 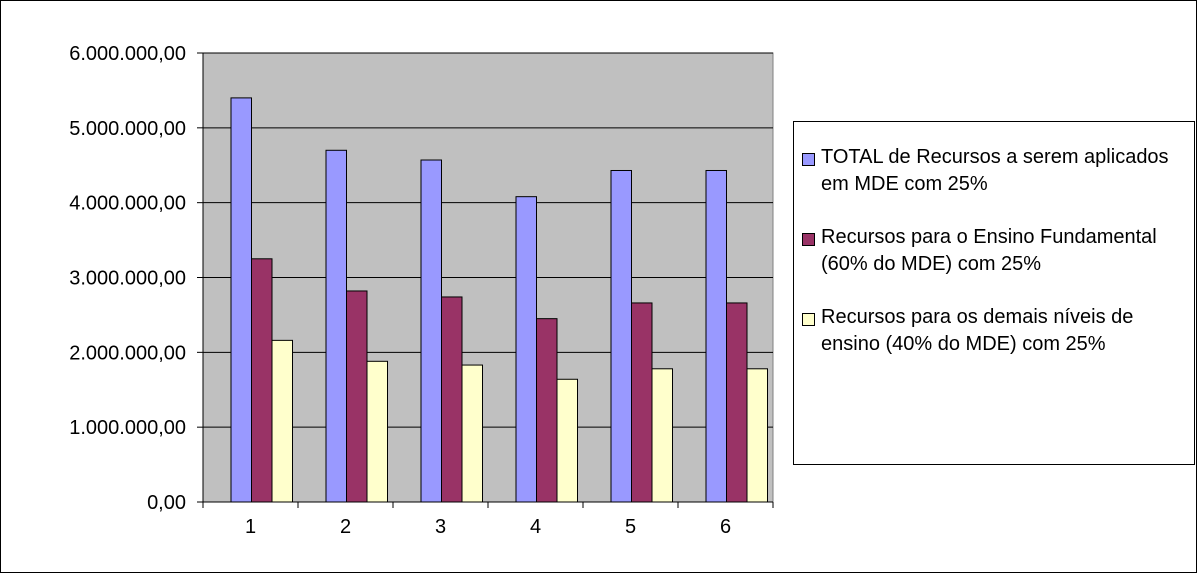 What do you see at coordinates (127, 204) in the screenshot?
I see `y-tick-label: 4.000.000,00` at bounding box center [127, 204].